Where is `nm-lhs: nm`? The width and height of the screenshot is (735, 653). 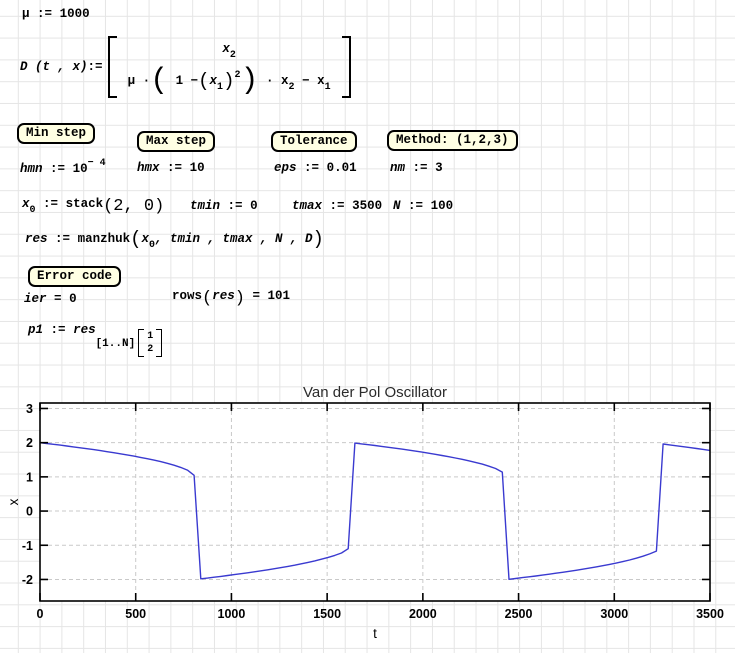
nm-lhs: nm is located at coordinates (398, 168).